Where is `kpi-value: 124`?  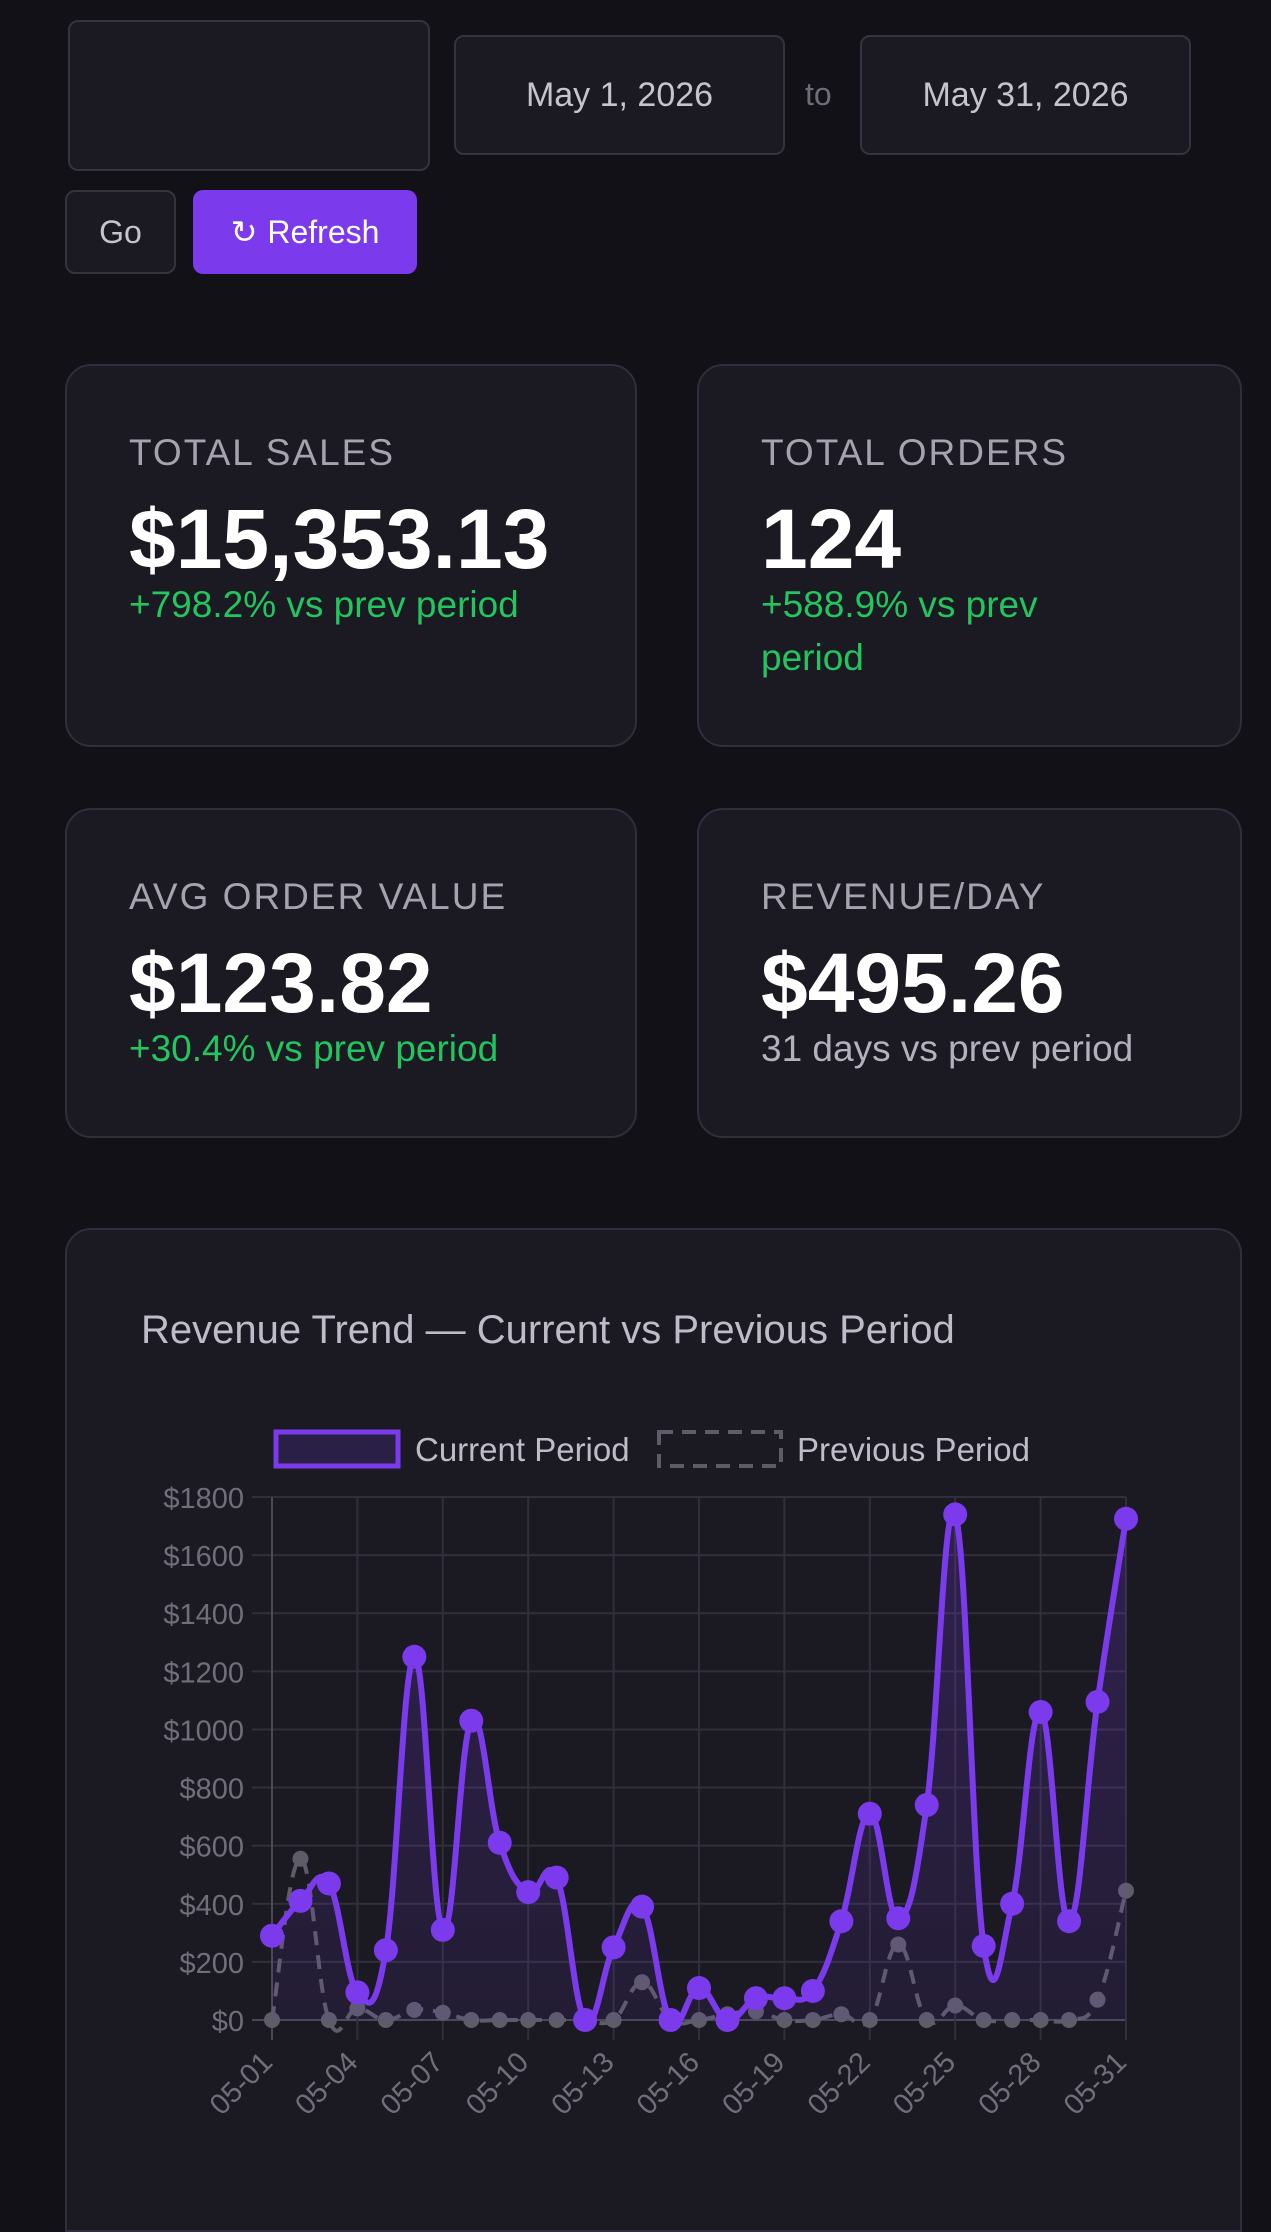
kpi-value: 124 is located at coordinates (831, 539).